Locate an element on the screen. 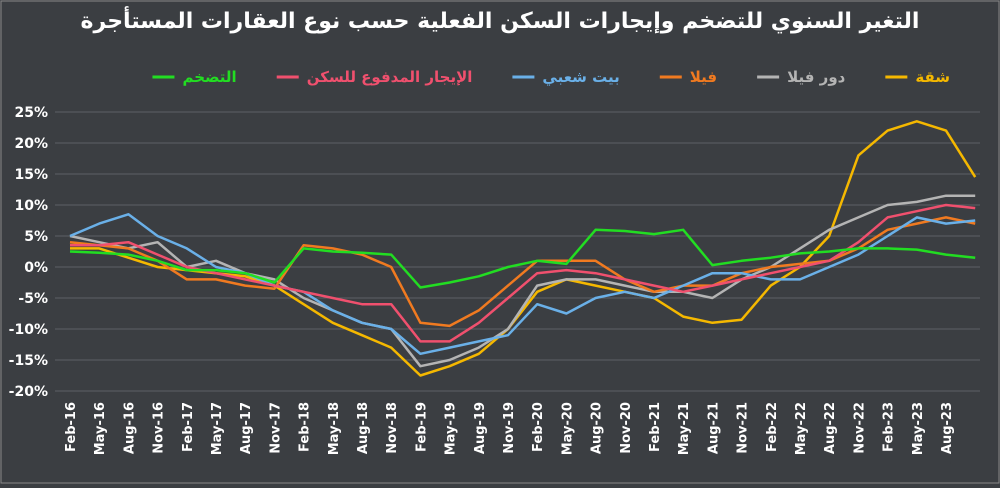  legend-label: فيلا is located at coordinates (703, 77).